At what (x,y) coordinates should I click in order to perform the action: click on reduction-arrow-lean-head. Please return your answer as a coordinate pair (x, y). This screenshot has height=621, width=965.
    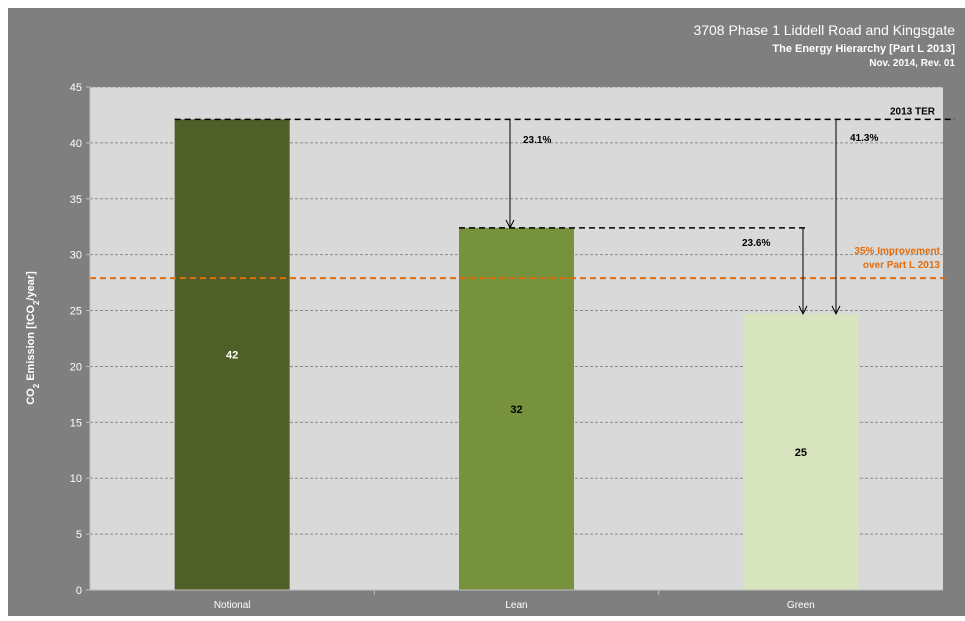
    Looking at the image, I should click on (510, 224).